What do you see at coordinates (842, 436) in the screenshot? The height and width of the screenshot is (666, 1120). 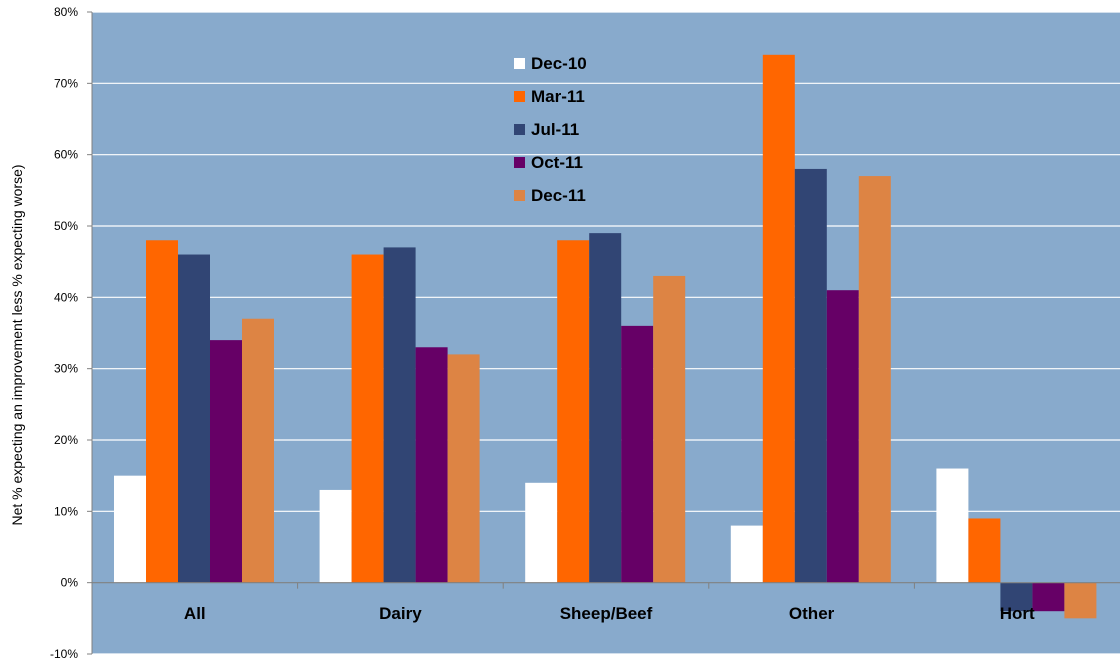 I see `bar-oct-11-other` at bounding box center [842, 436].